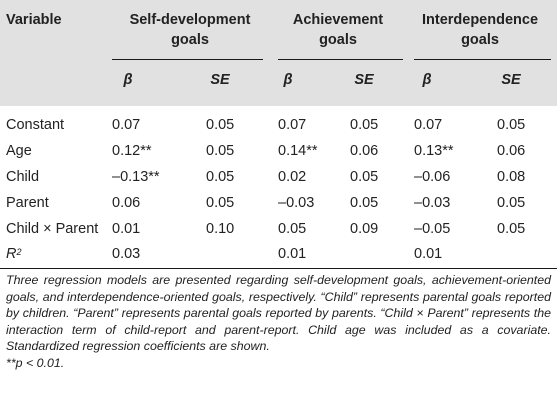 The height and width of the screenshot is (405, 557). Describe the element at coordinates (128, 80) in the screenshot. I see `subheader-beta-1: β` at that location.